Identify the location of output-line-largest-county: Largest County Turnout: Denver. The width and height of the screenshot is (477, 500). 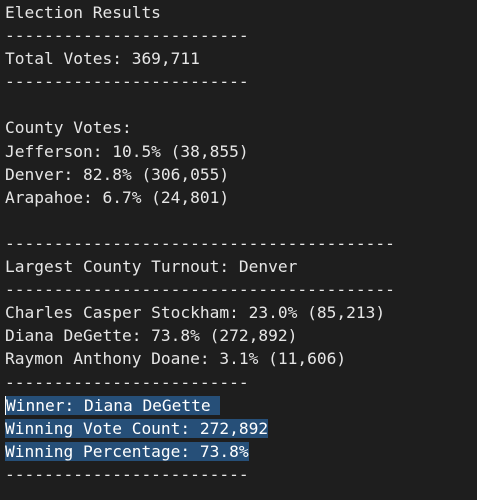
(240, 266).